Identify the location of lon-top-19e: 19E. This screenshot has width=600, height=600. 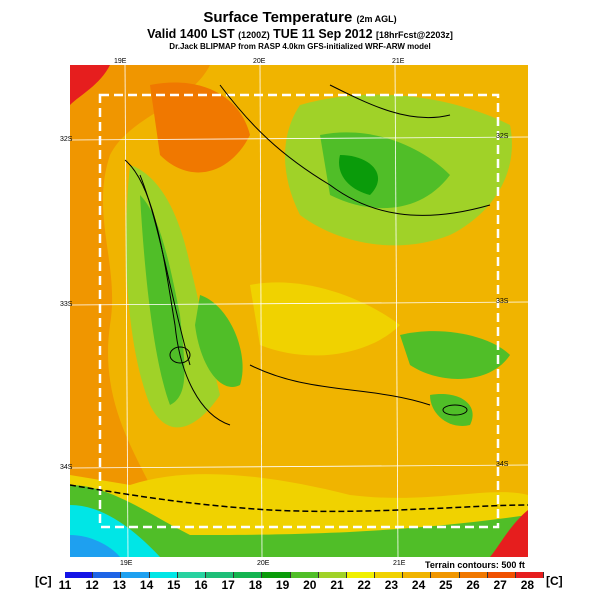
(120, 61).